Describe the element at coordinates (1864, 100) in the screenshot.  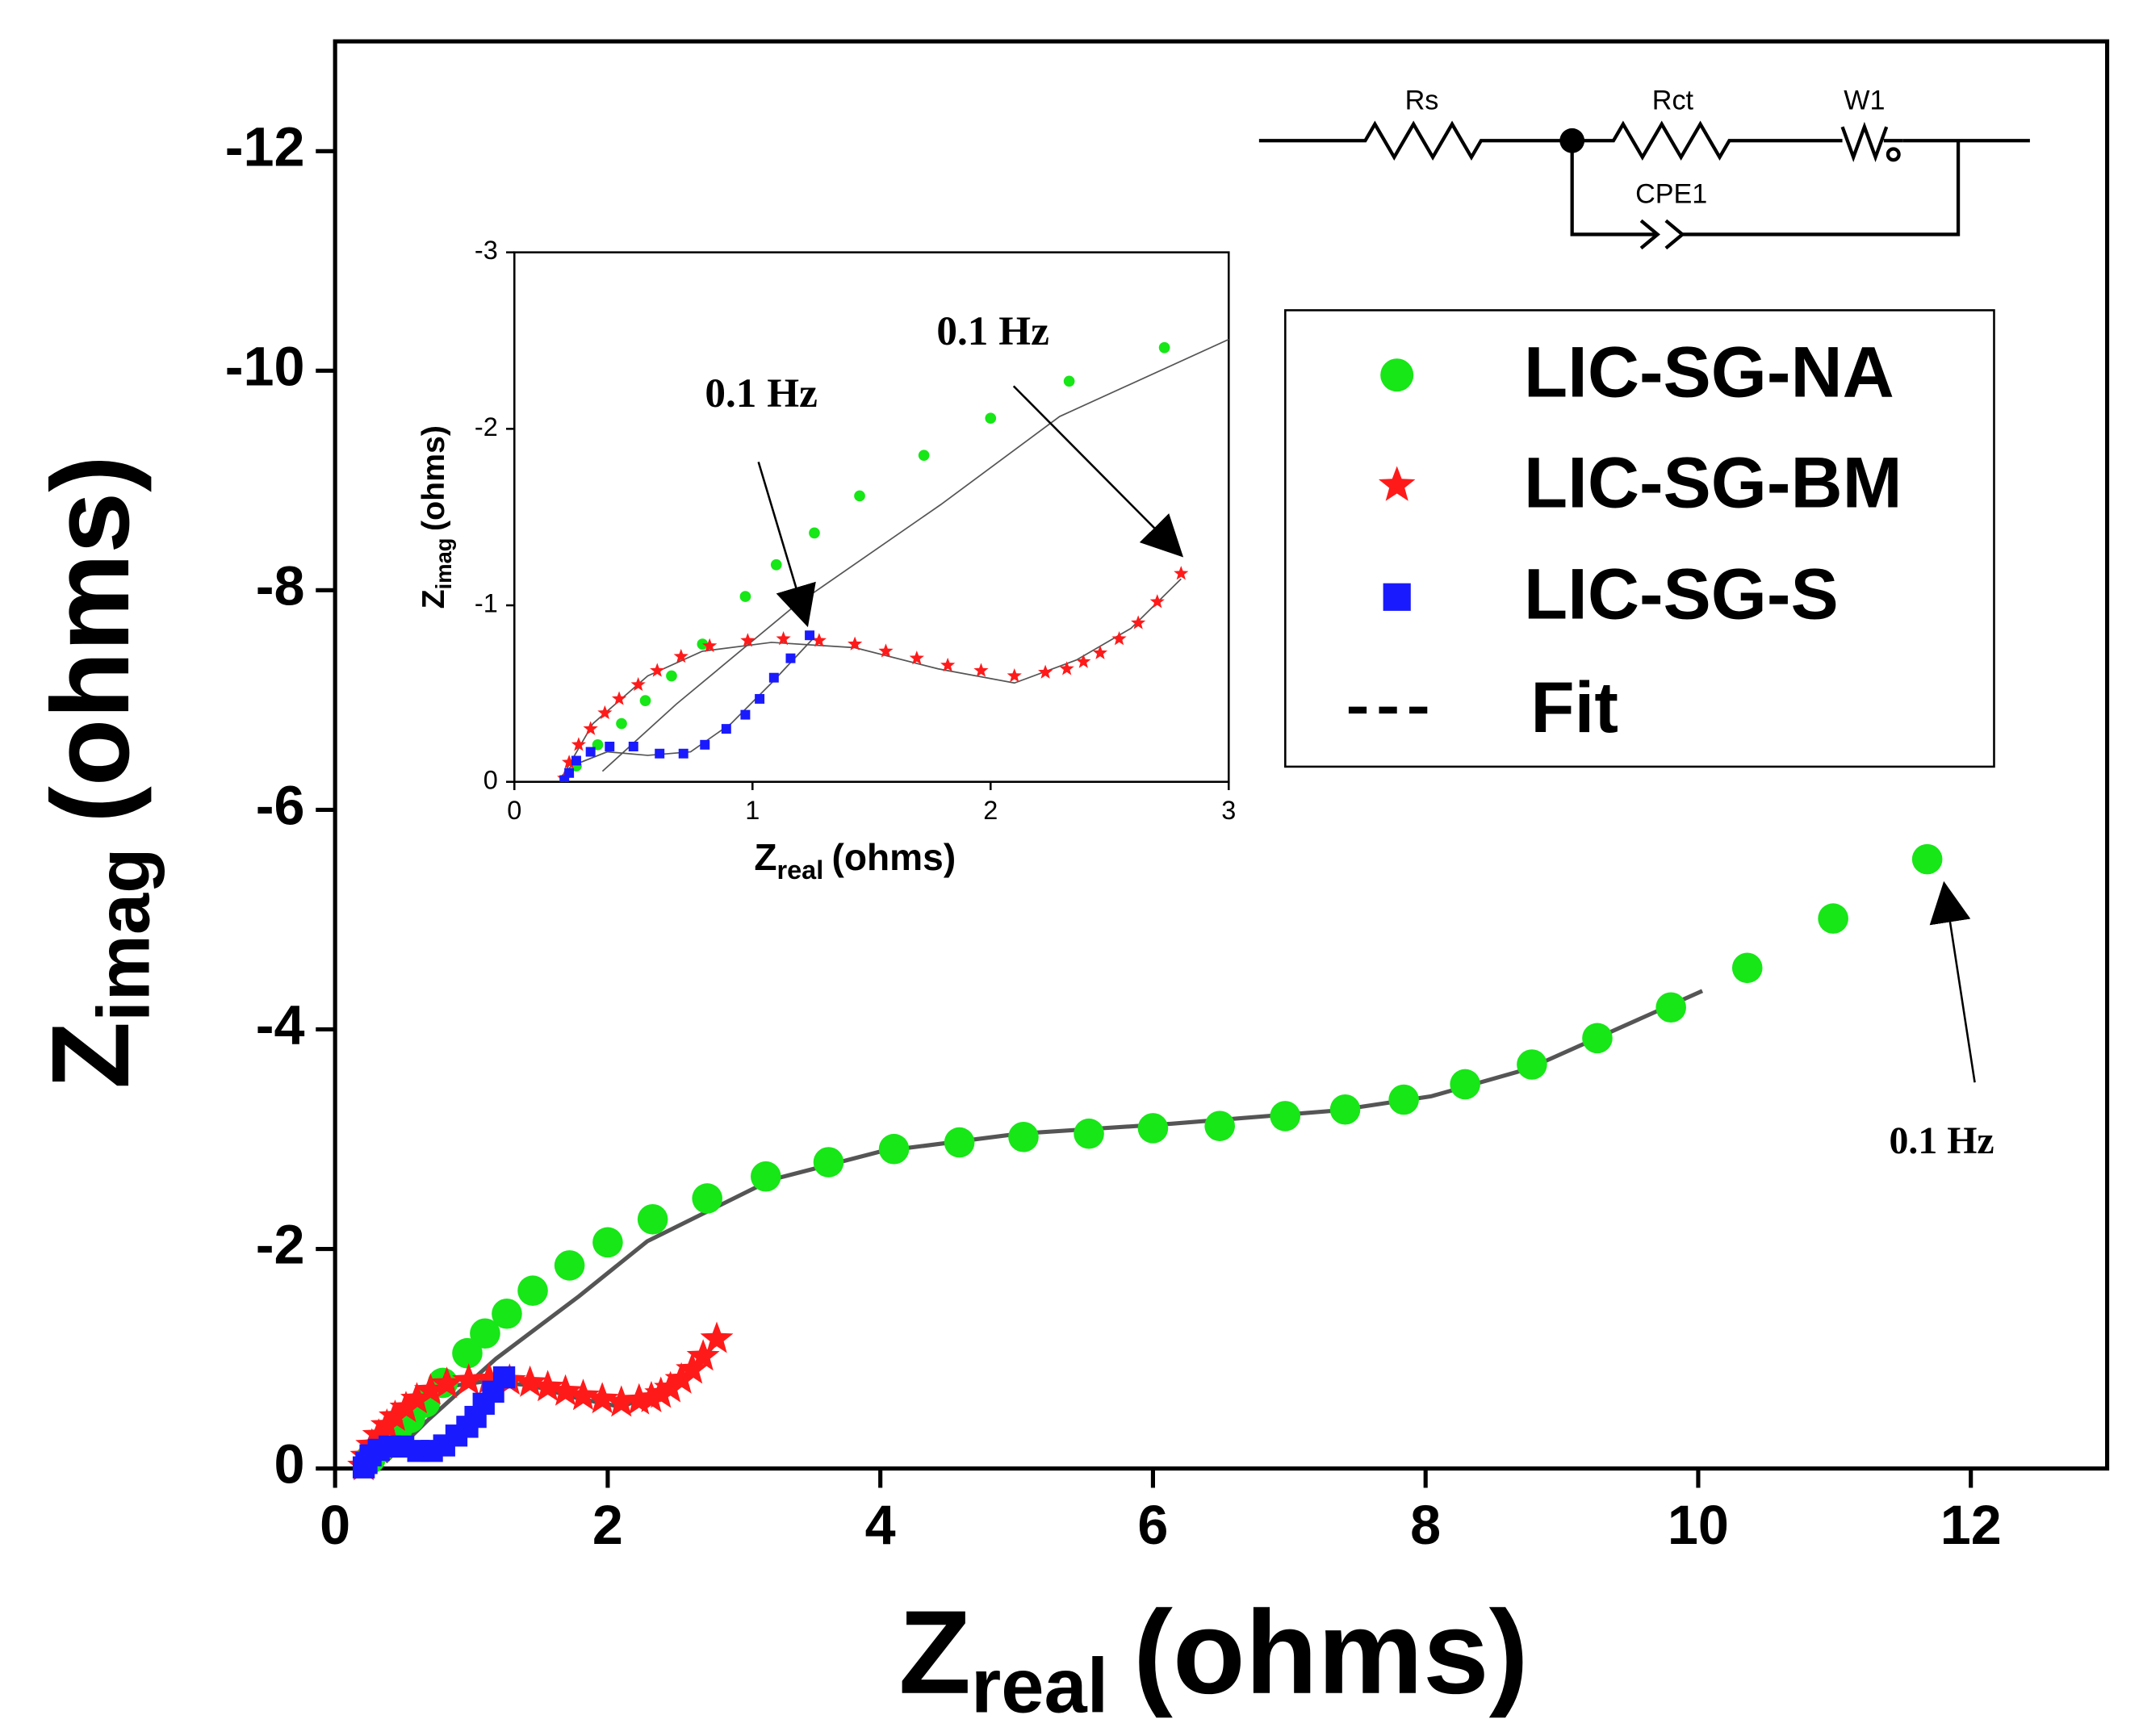
I see `circuit-label: W1` at that location.